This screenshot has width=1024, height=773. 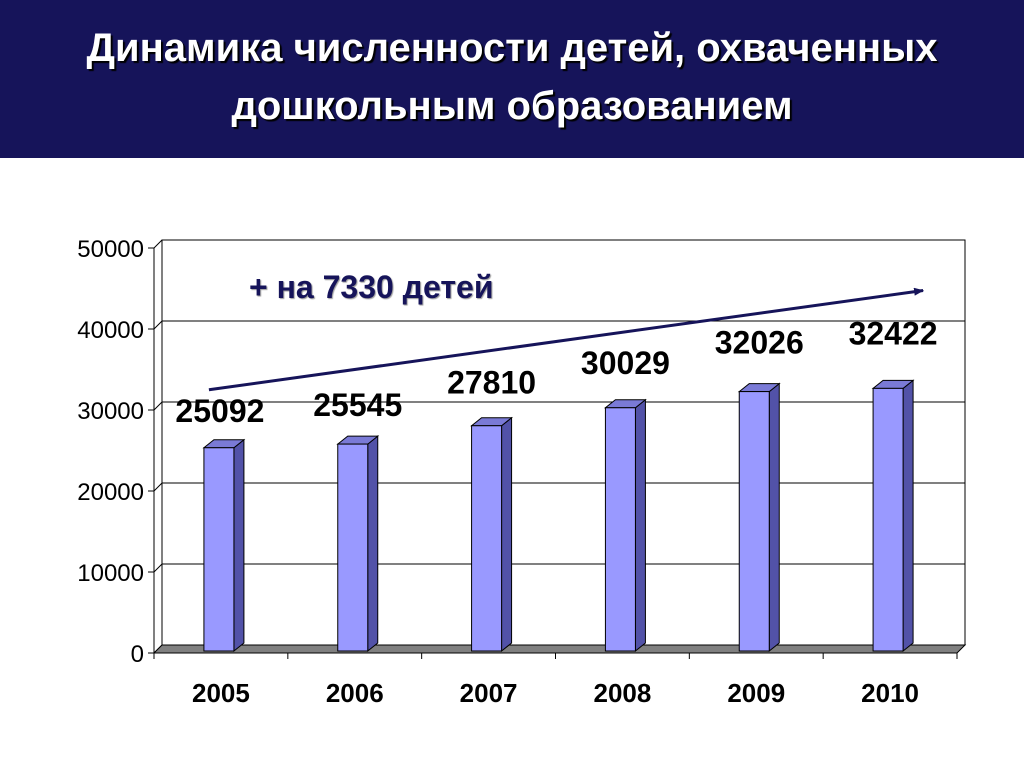 I want to click on y-tick-label: 50000, so click(x=110, y=249).